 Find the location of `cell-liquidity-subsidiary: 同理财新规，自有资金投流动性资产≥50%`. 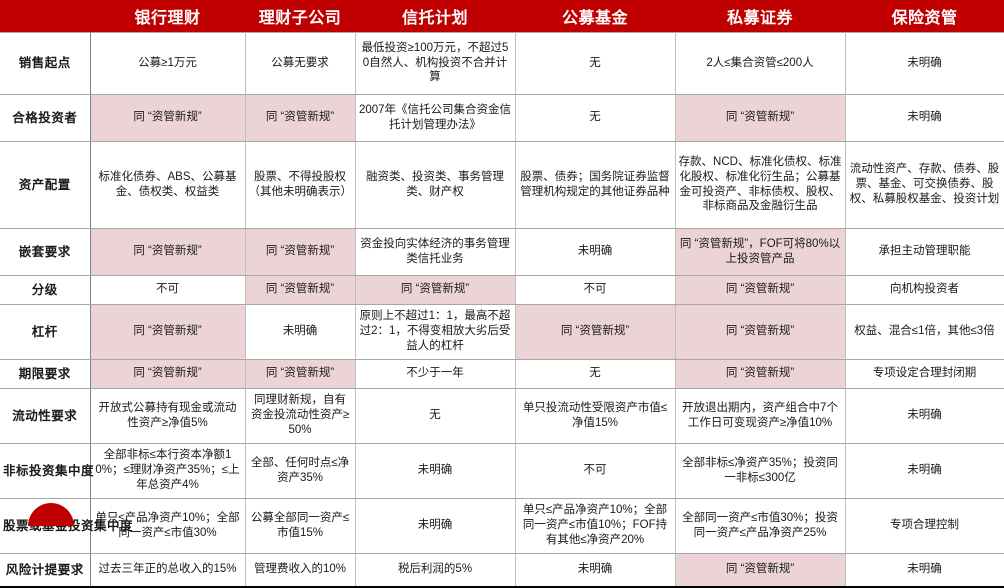

cell-liquidity-subsidiary: 同理财新规，自有资金投流动性资产≥50% is located at coordinates (300, 415).